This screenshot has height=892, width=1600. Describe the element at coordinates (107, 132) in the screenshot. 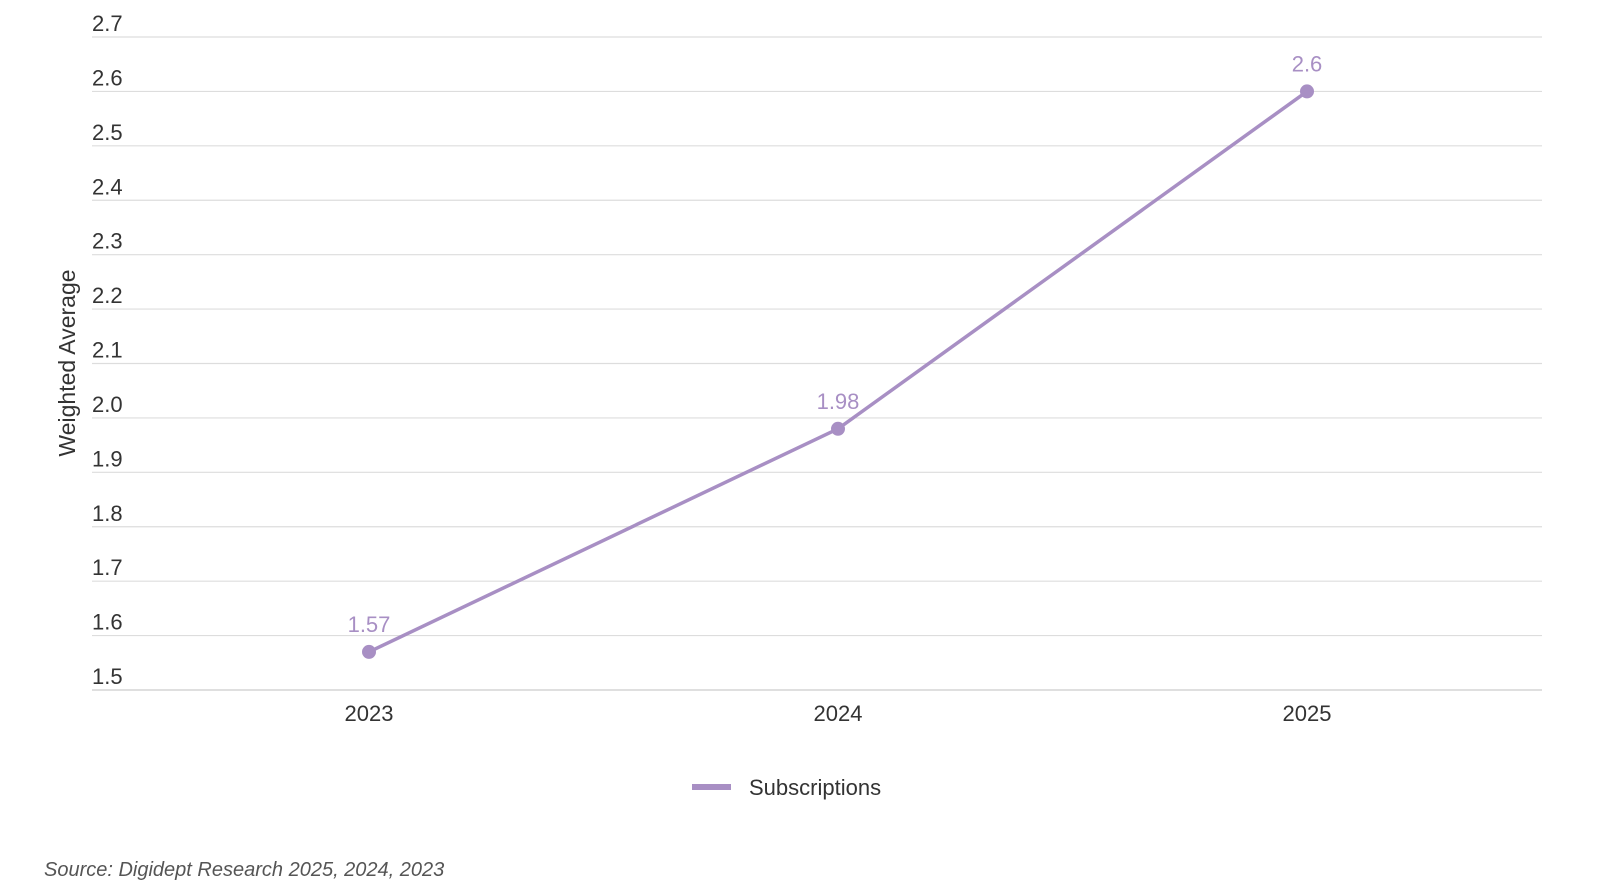

I see `y-tick-label: 2.5` at that location.